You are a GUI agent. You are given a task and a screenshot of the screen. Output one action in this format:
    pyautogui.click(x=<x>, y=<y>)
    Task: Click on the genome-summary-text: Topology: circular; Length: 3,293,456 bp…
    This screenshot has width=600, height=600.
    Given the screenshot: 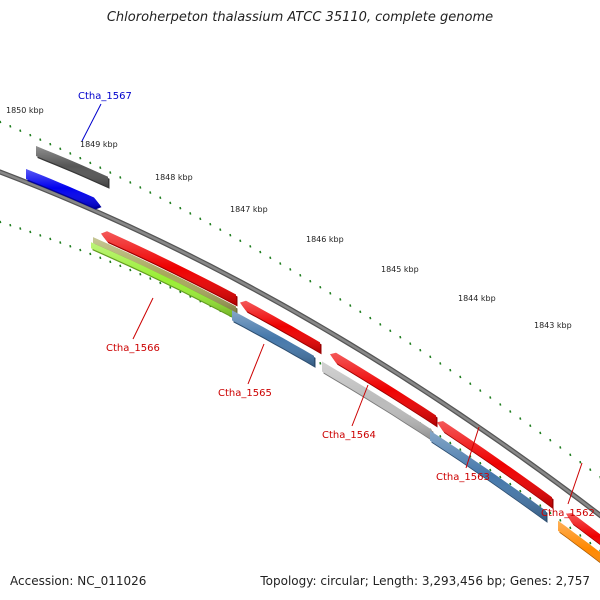 What is the action you would take?
    pyautogui.click(x=425, y=581)
    